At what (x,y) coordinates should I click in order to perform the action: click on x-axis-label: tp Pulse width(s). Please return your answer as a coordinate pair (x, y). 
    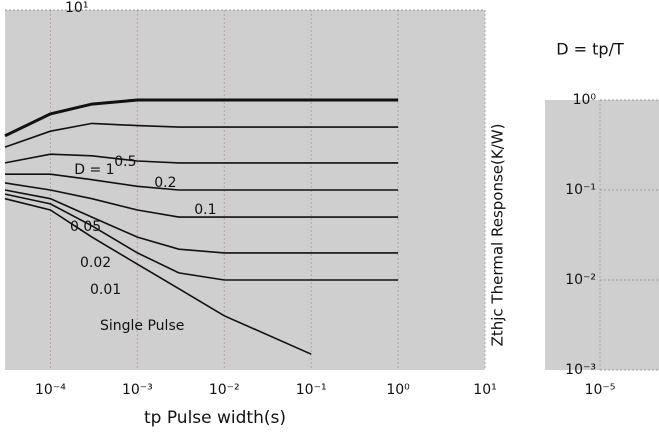
    Looking at the image, I should click on (215, 418).